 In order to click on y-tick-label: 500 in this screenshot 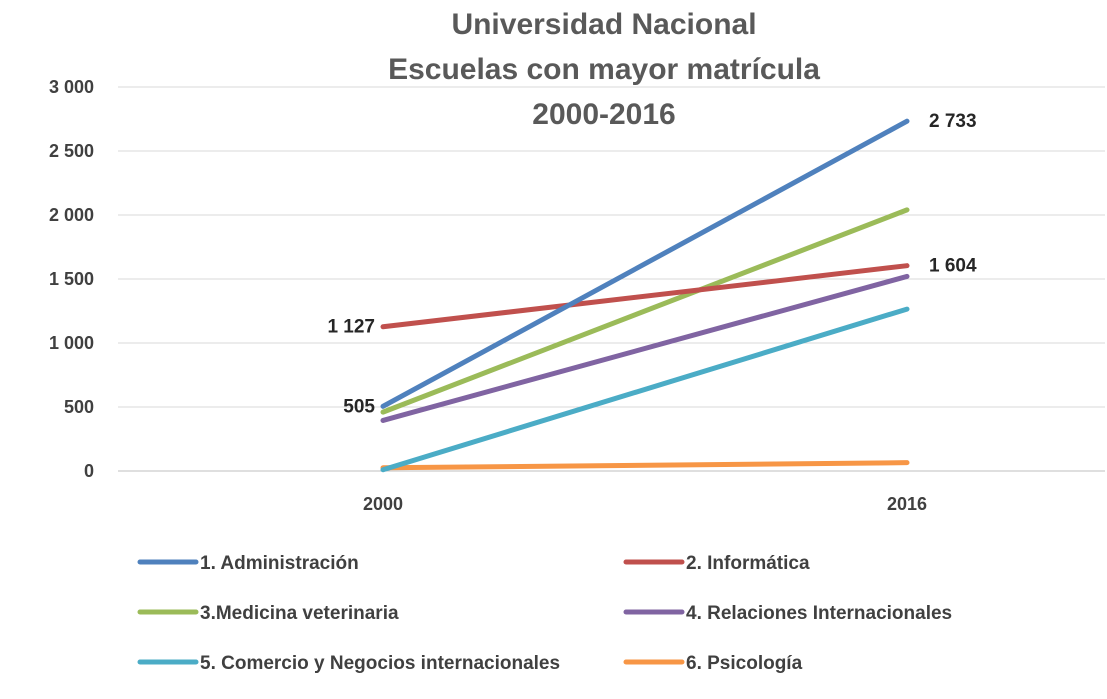, I will do `click(79, 407)`.